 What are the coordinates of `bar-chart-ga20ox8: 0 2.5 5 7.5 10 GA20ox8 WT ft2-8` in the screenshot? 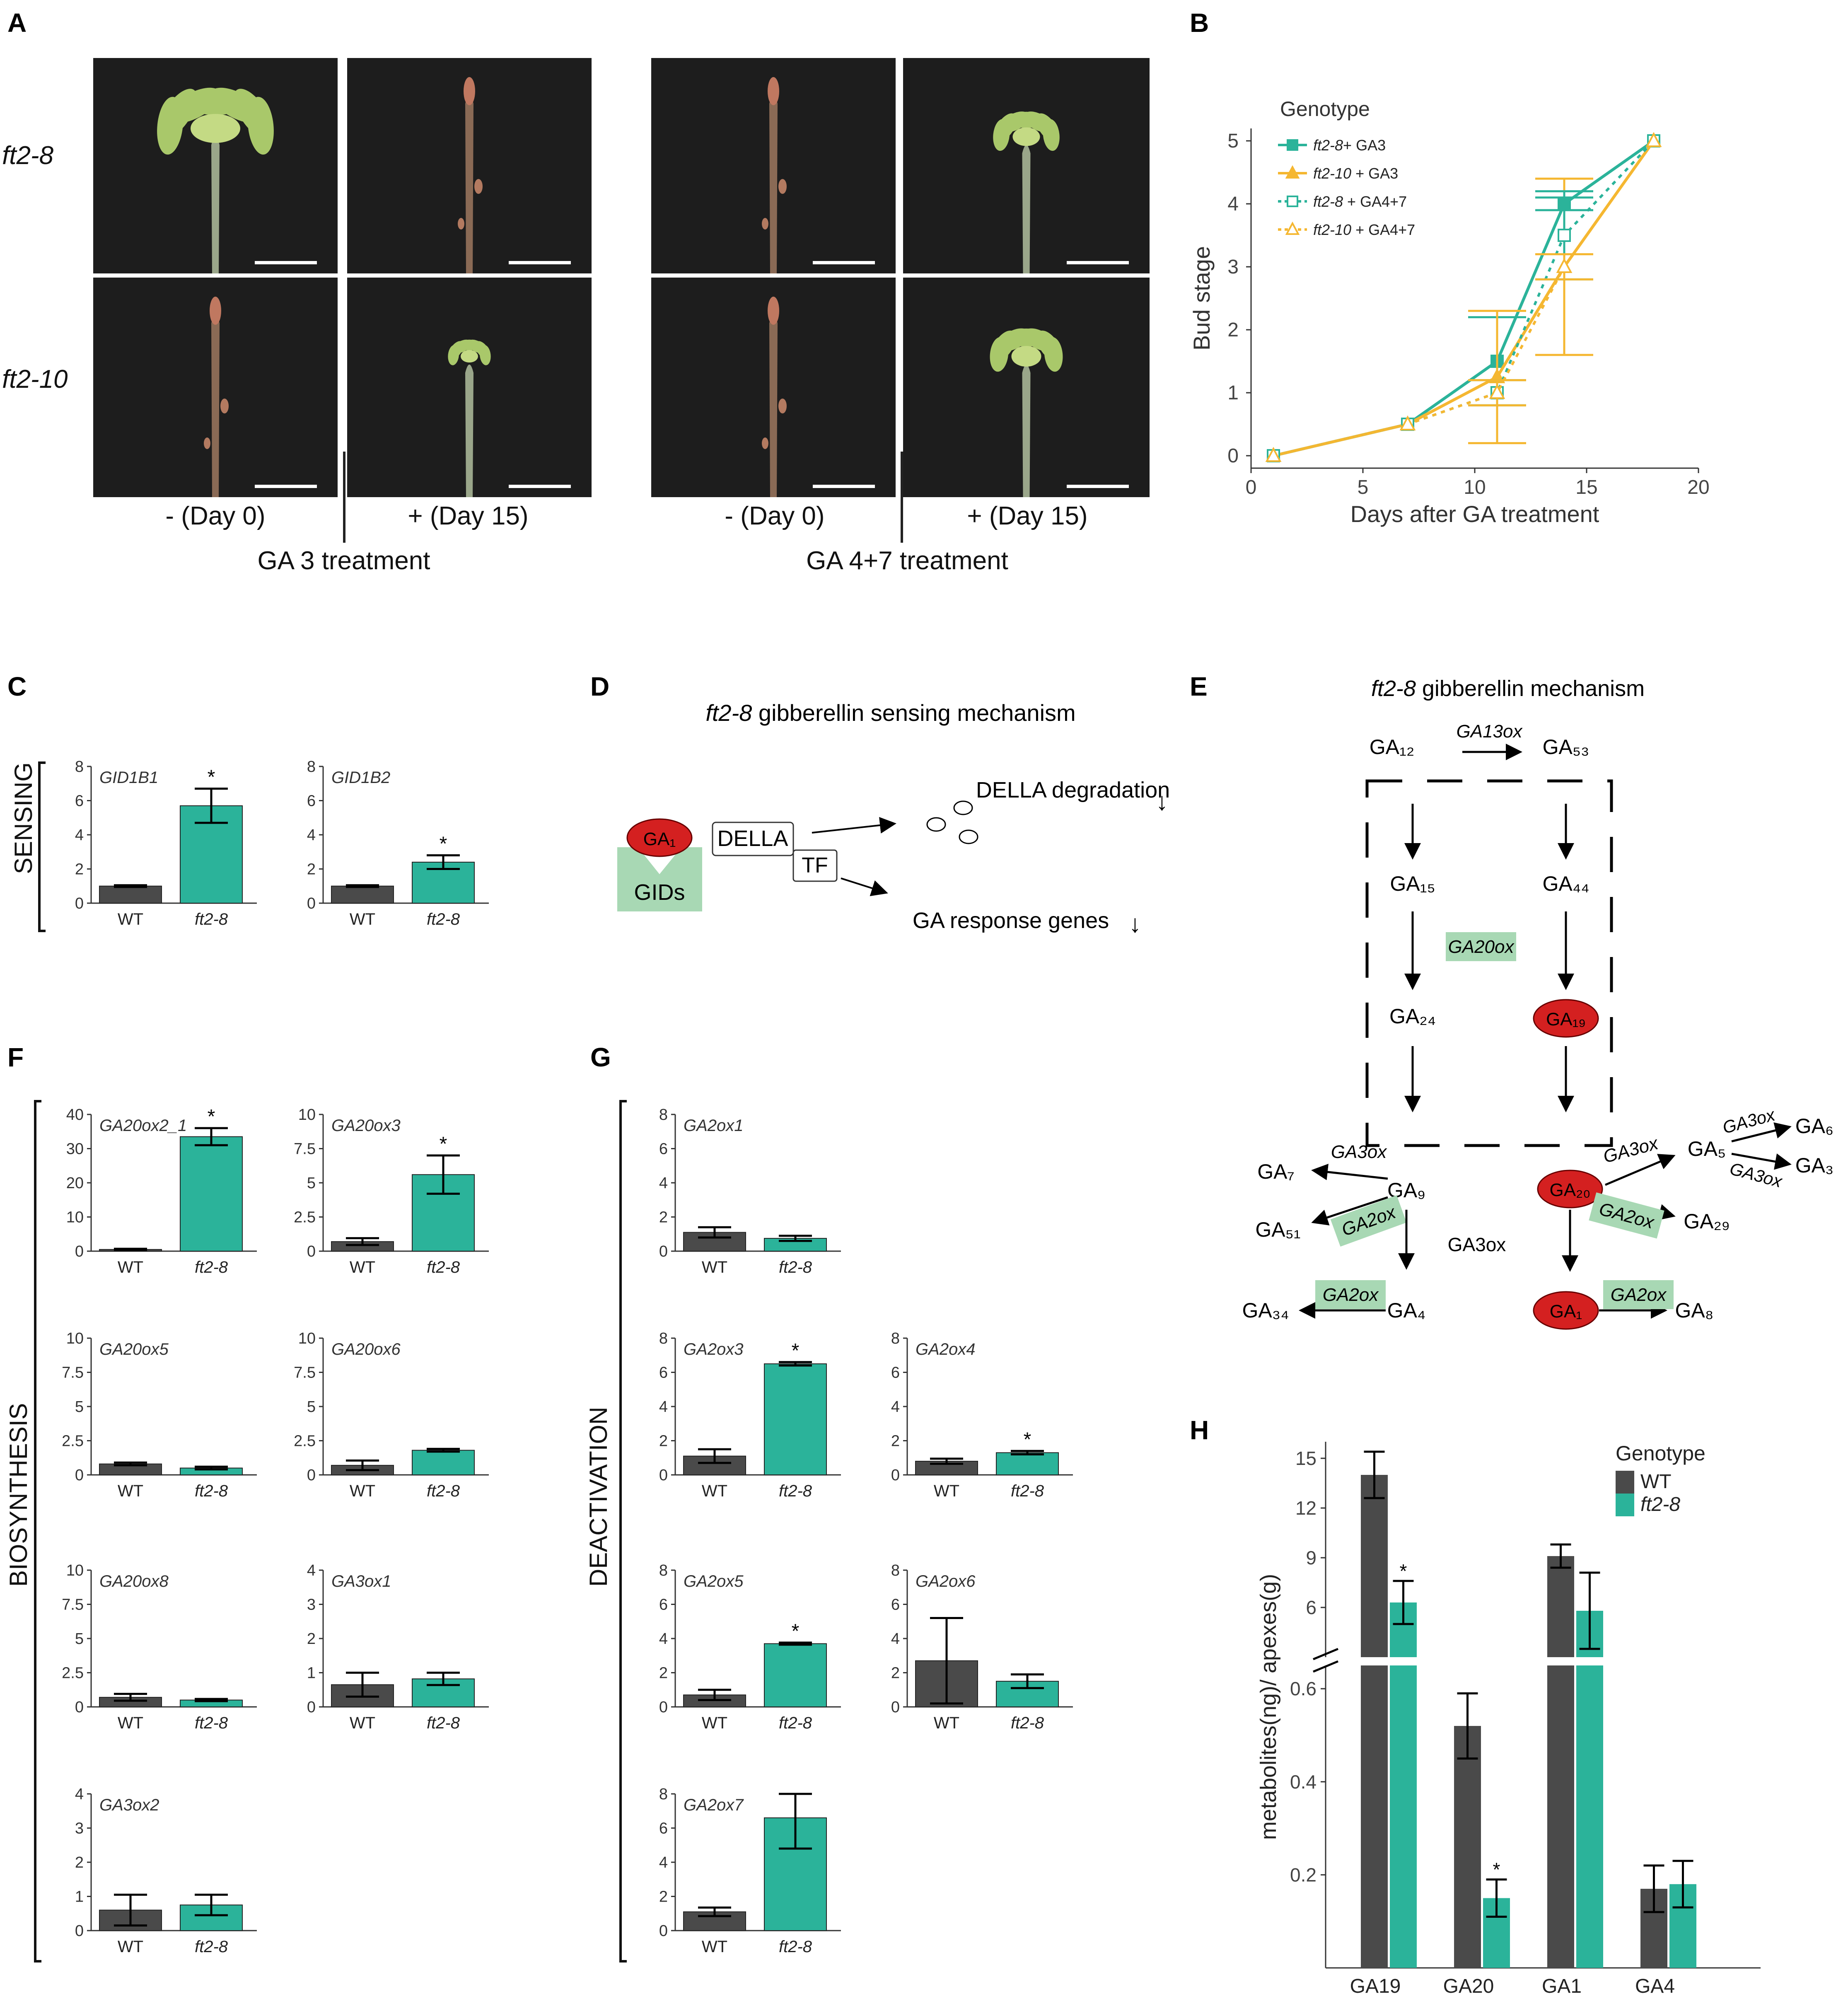 It's located at (159, 1647).